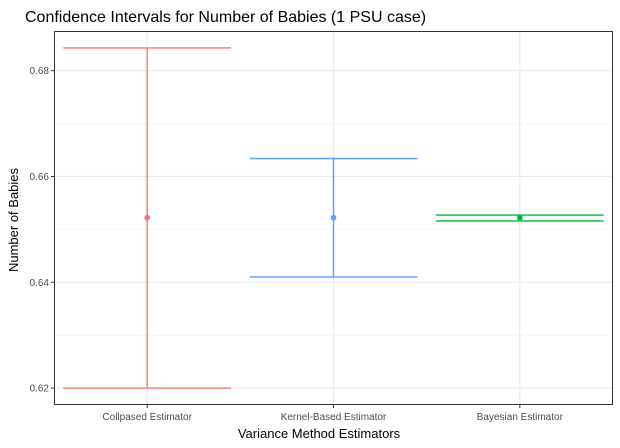 This screenshot has width=620, height=448. What do you see at coordinates (40, 71) in the screenshot?
I see `y-tick-label: 0.68` at bounding box center [40, 71].